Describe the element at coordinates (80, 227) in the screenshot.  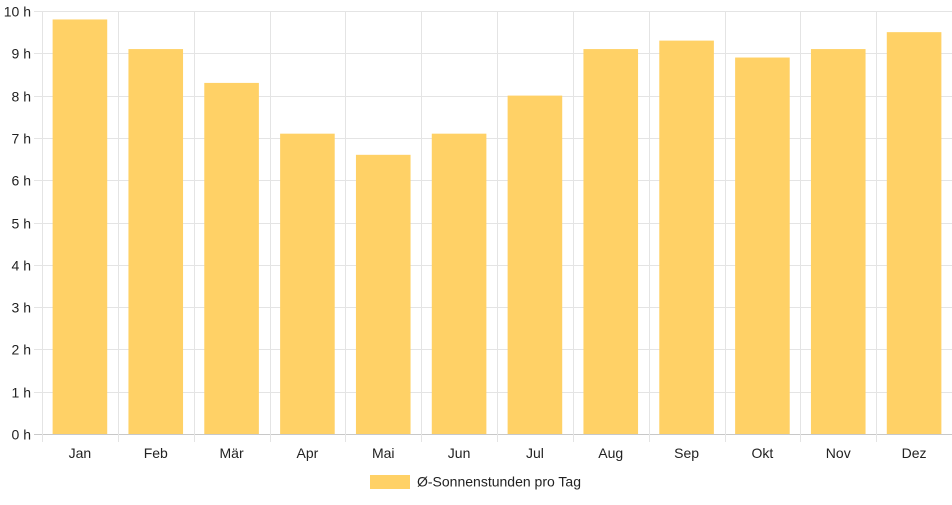
I see `bar-jan` at that location.